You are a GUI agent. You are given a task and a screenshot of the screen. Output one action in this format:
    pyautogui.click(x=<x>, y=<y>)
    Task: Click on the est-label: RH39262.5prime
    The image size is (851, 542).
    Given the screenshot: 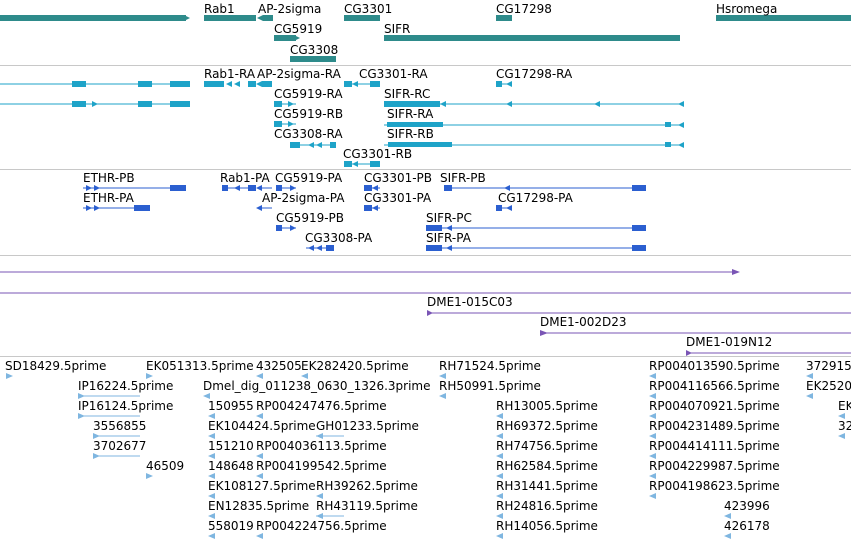 What is the action you would take?
    pyautogui.click(x=367, y=486)
    